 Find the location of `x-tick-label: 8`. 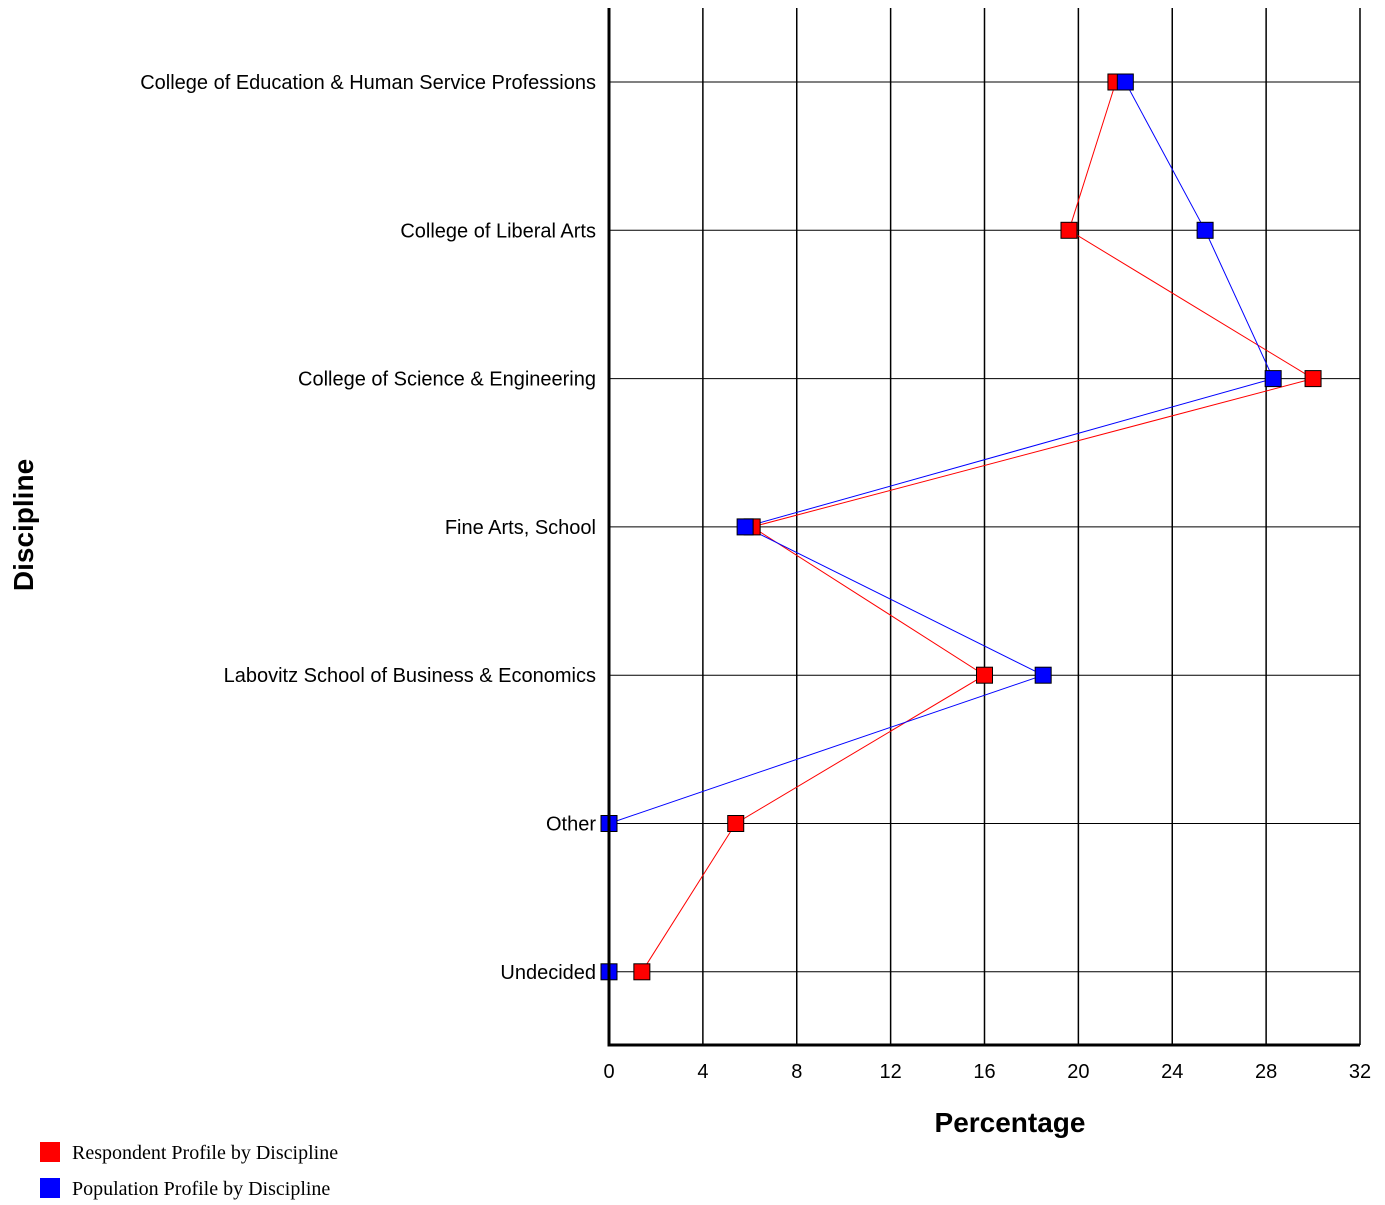

x-tick-label: 8 is located at coordinates (796, 1072).